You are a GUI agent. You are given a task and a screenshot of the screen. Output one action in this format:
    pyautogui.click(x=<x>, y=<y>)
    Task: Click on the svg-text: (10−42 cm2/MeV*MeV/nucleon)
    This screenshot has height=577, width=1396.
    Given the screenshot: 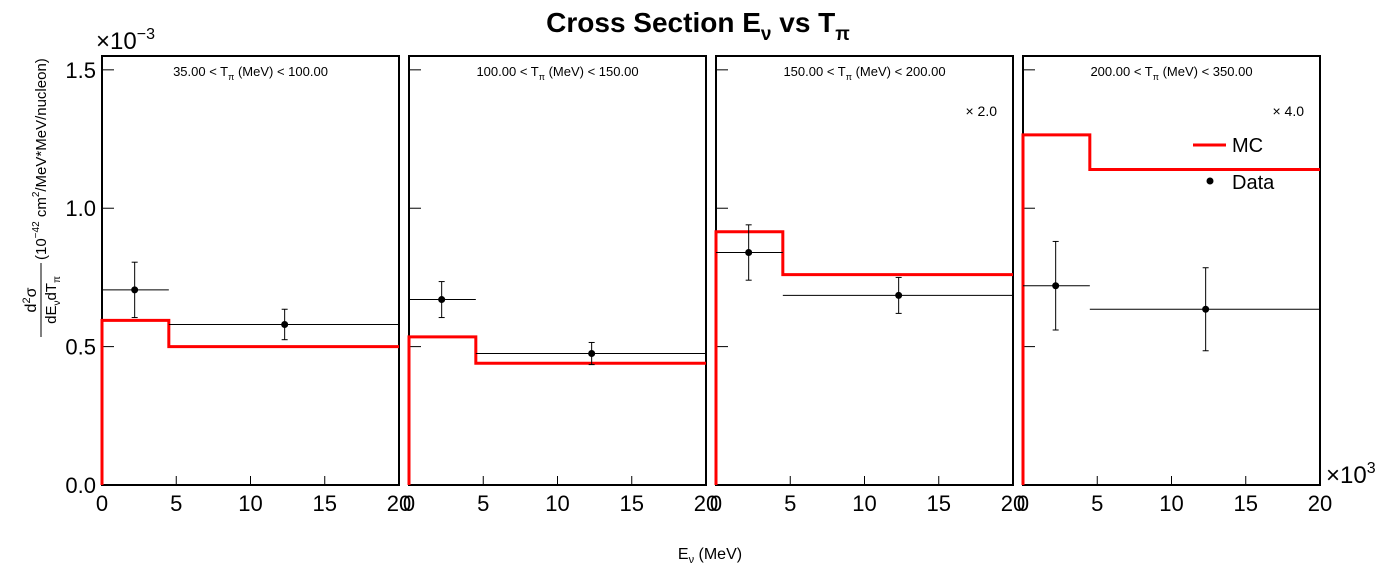 What is the action you would take?
    pyautogui.click(x=40, y=159)
    